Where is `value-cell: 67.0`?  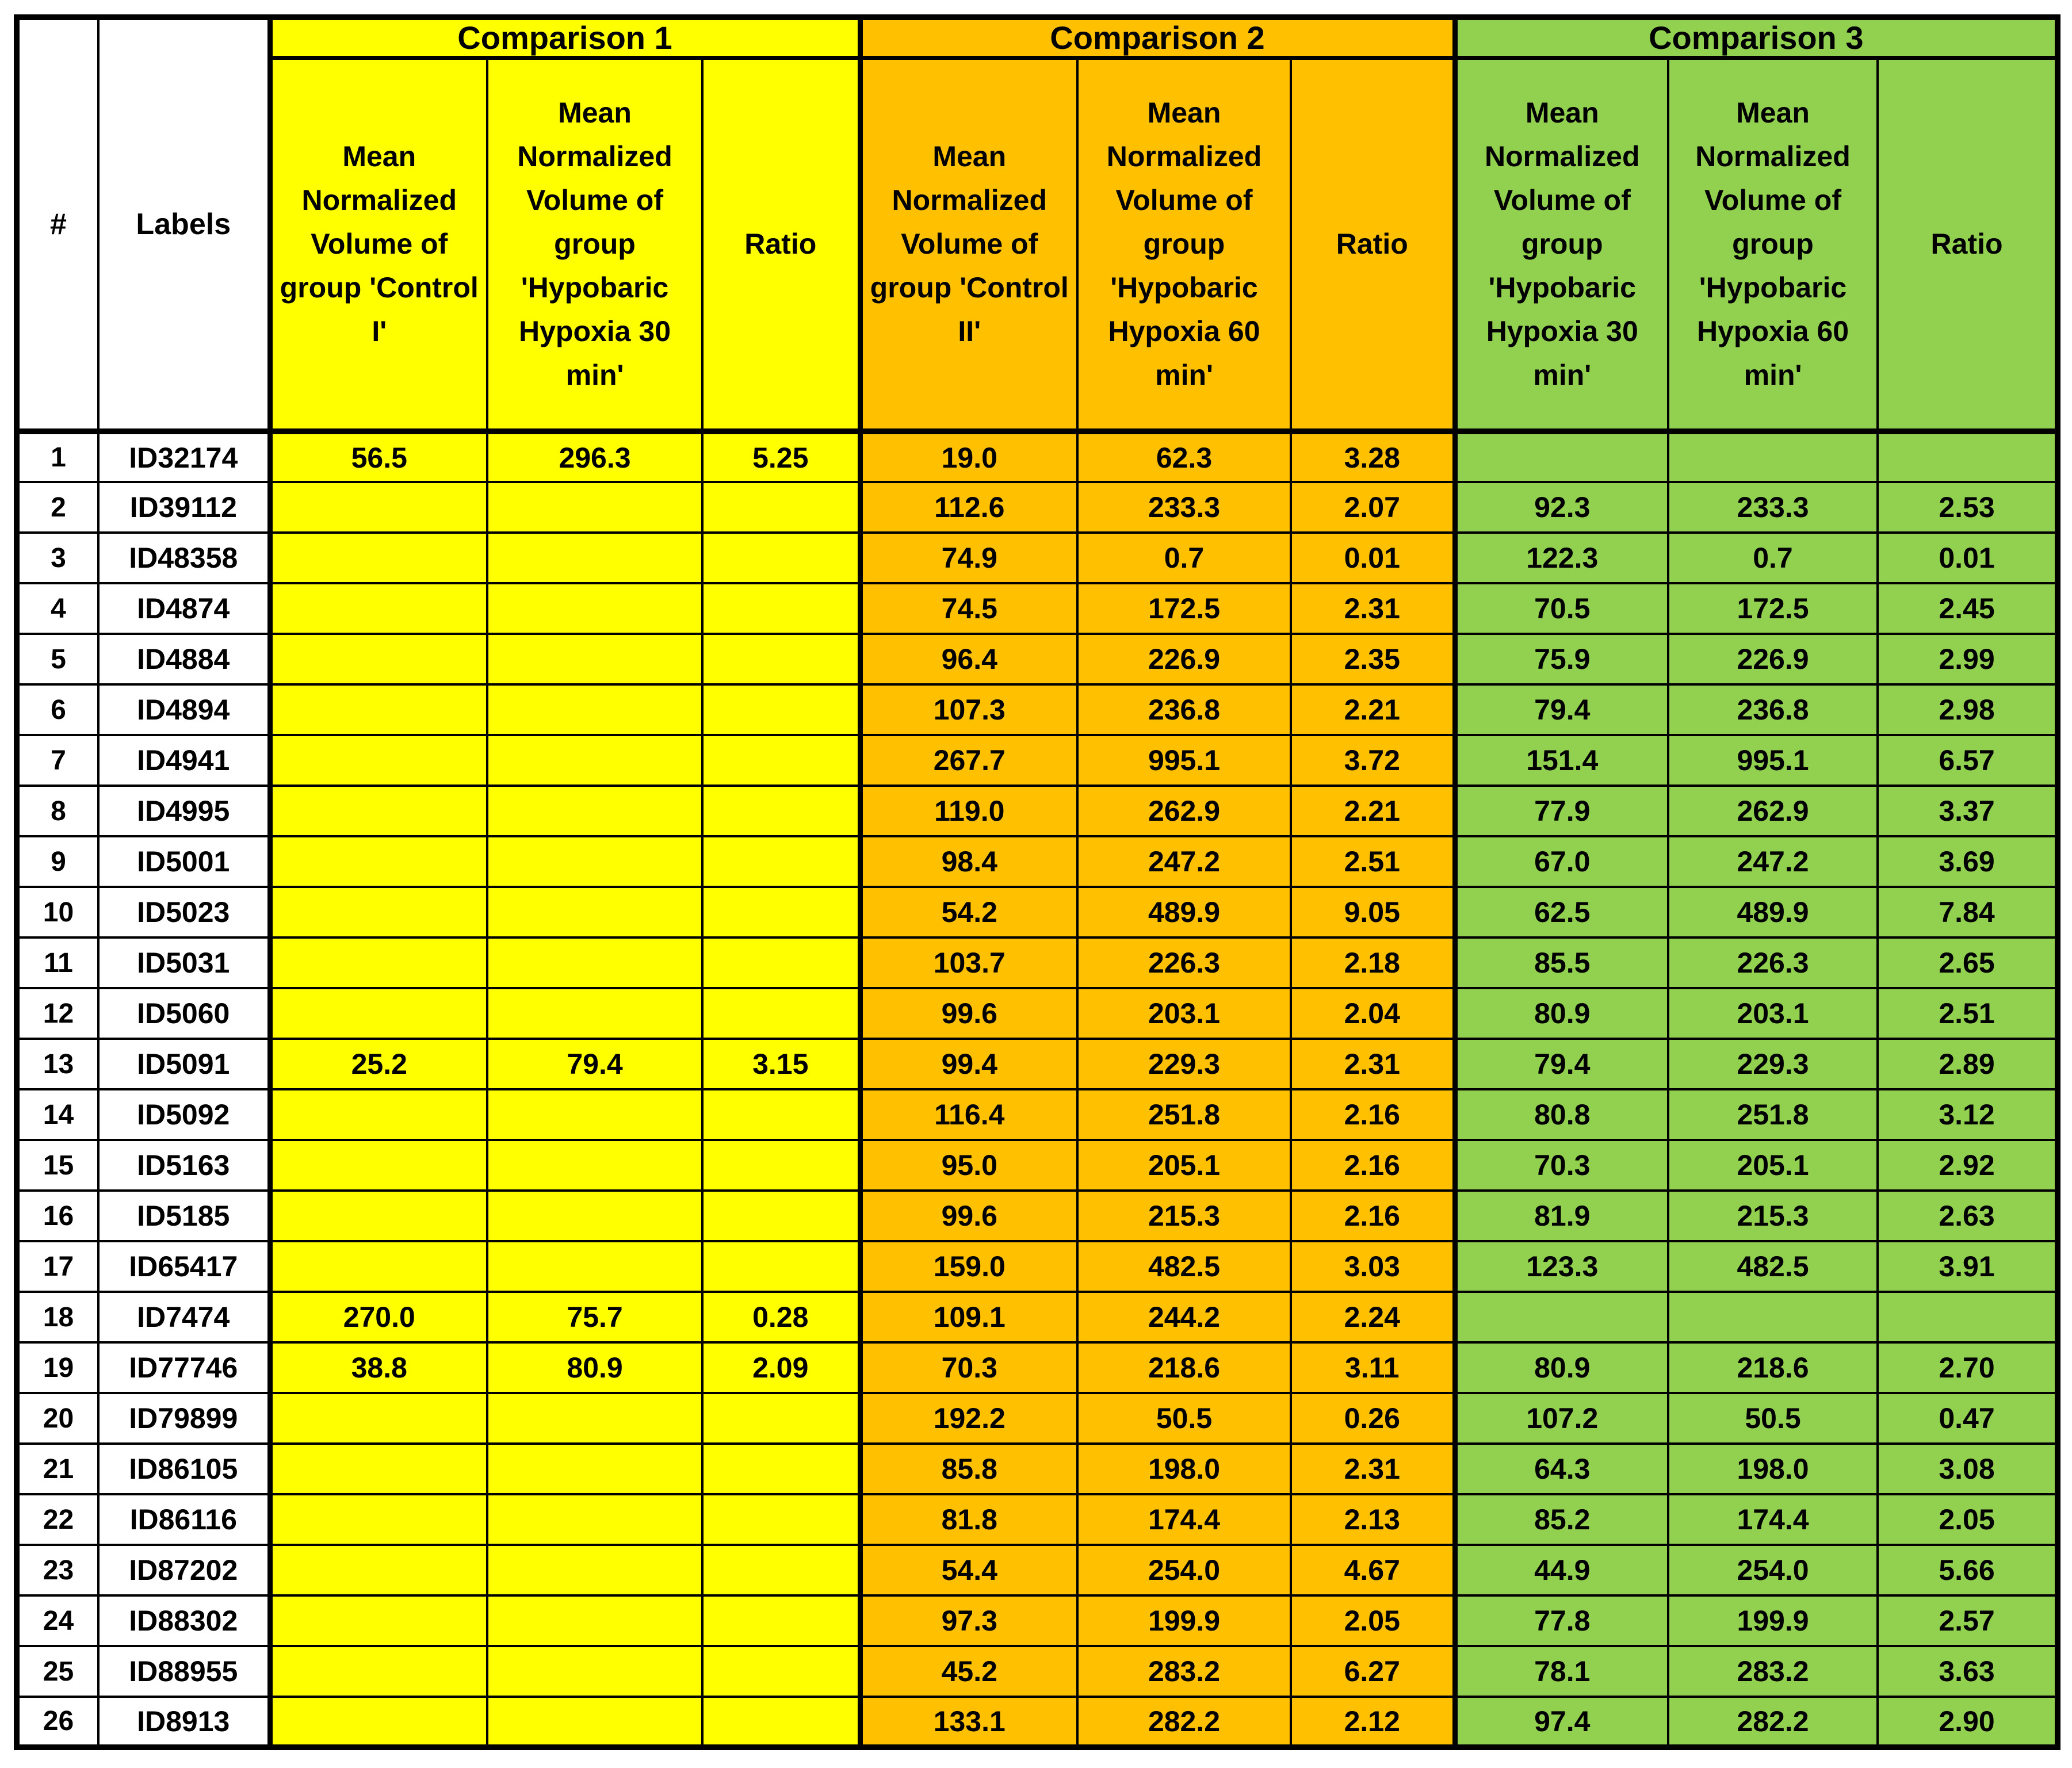 value-cell: 67.0 is located at coordinates (1561, 861).